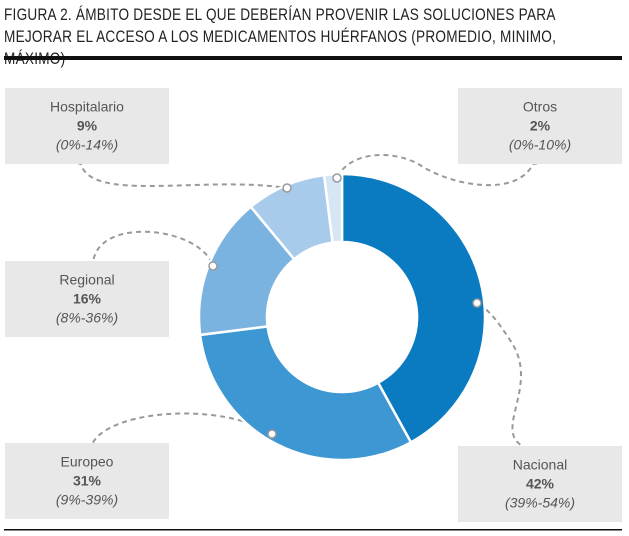  I want to click on value-label: 9%, so click(87, 126).